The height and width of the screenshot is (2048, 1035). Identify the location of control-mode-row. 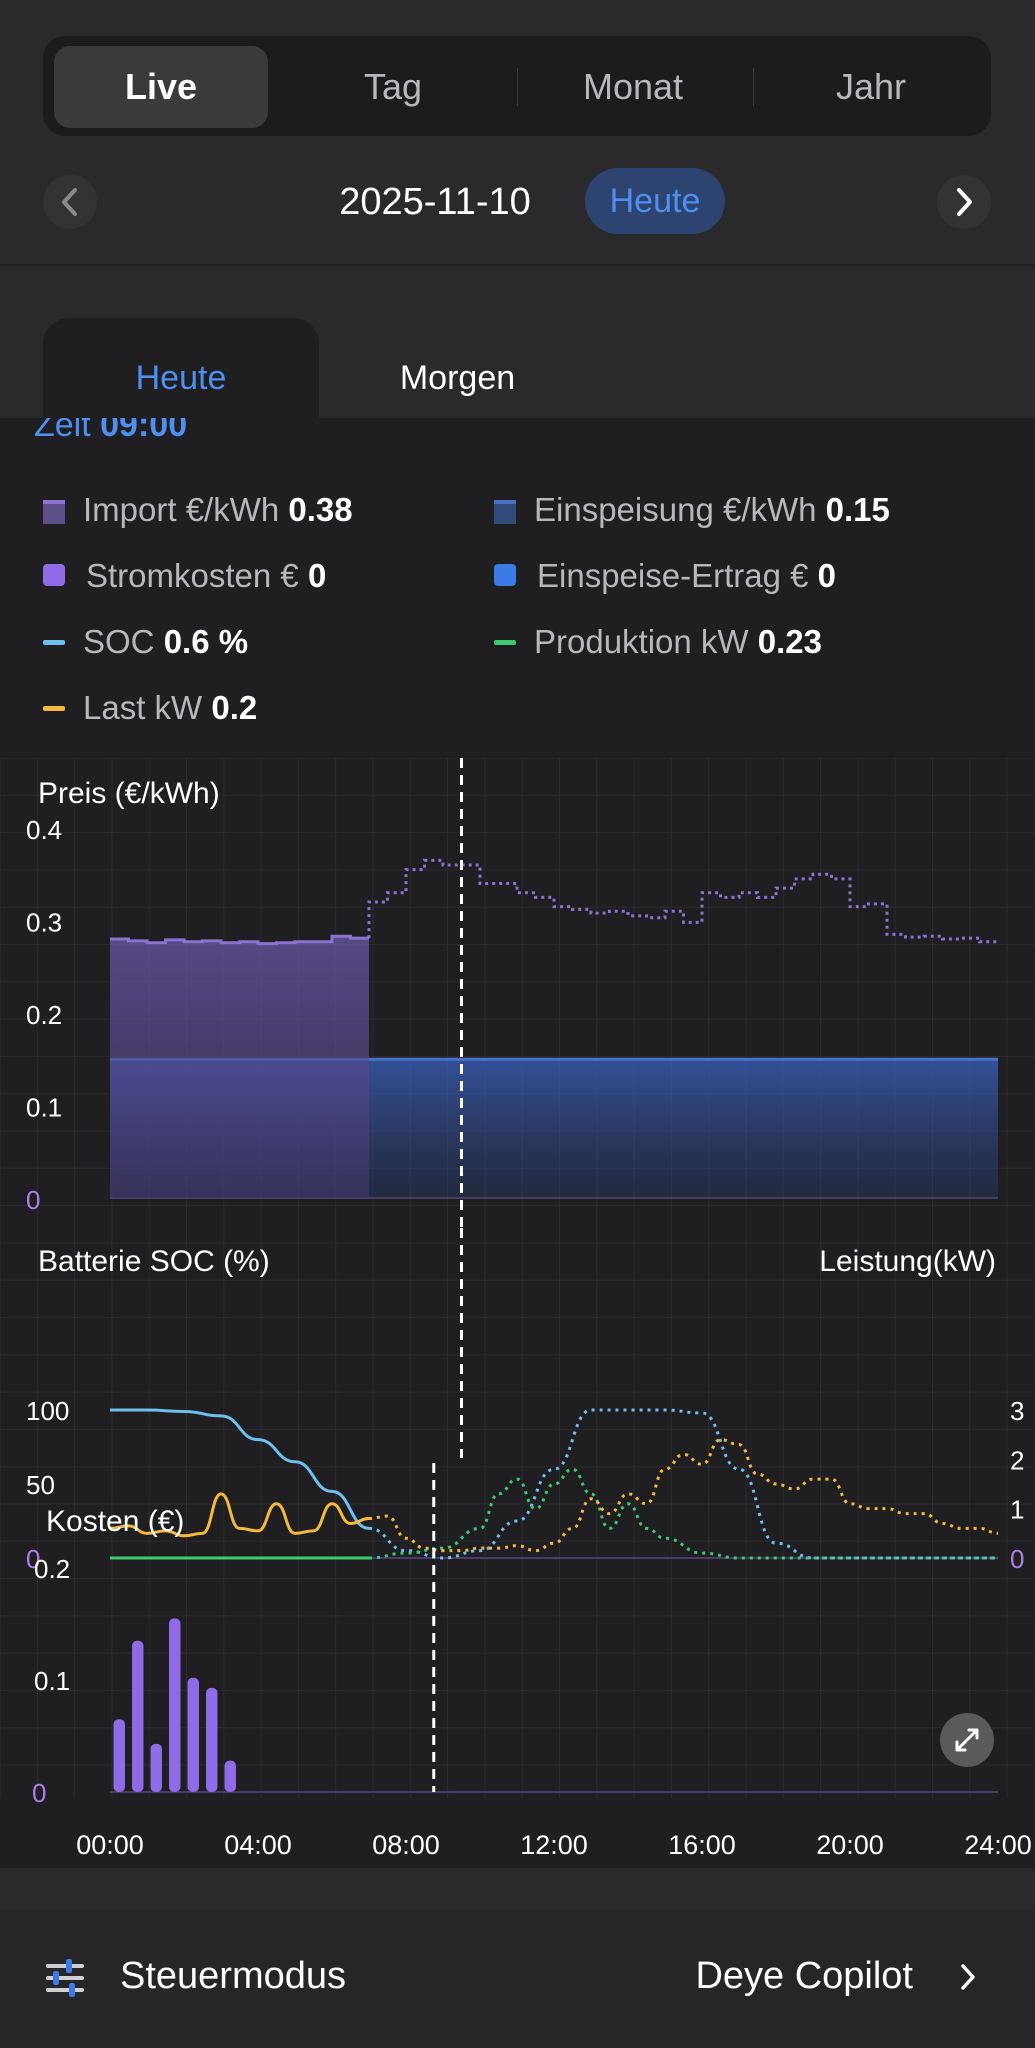
(517, 1979).